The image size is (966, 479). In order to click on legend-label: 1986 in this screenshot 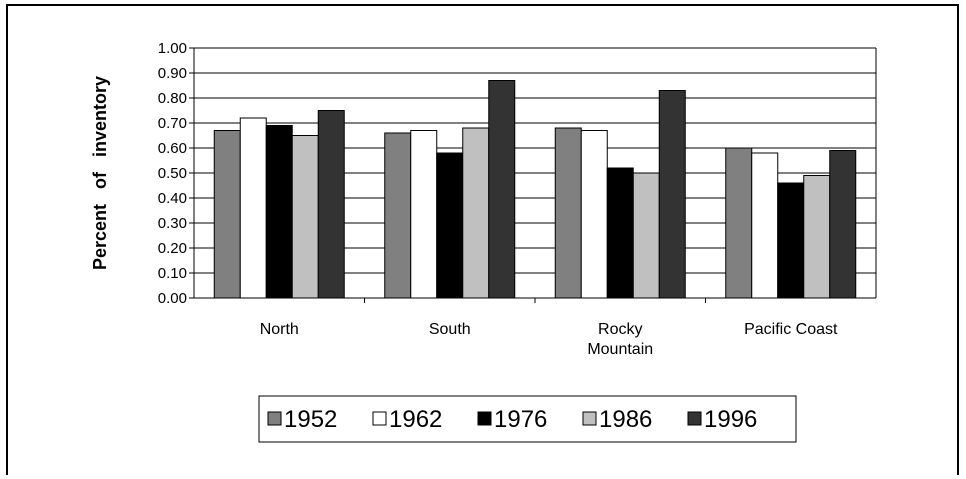, I will do `click(625, 419)`.